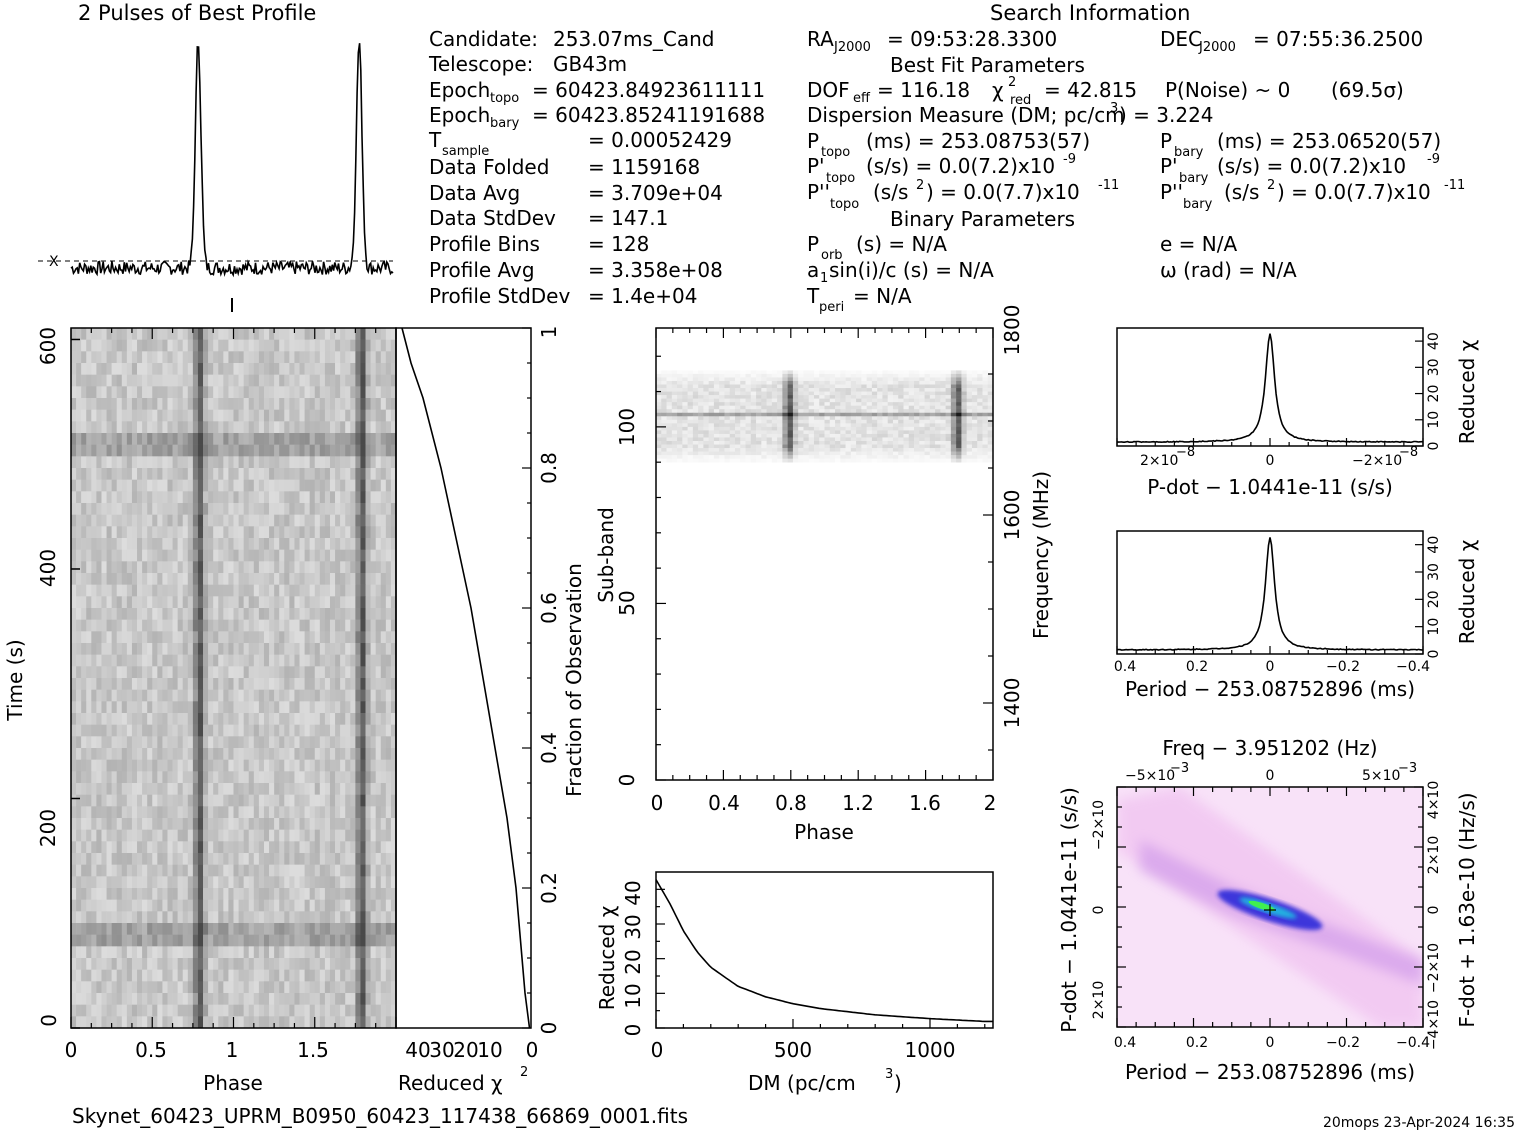 The height and width of the screenshot is (1133, 1517). I want to click on folded-label: Data Folded, so click(489, 167).